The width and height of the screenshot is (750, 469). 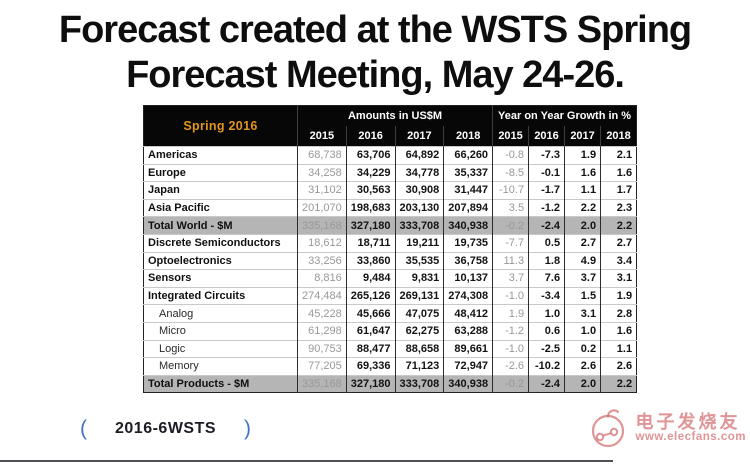 What do you see at coordinates (510, 136) in the screenshot?
I see `growth-year-header: 2015` at bounding box center [510, 136].